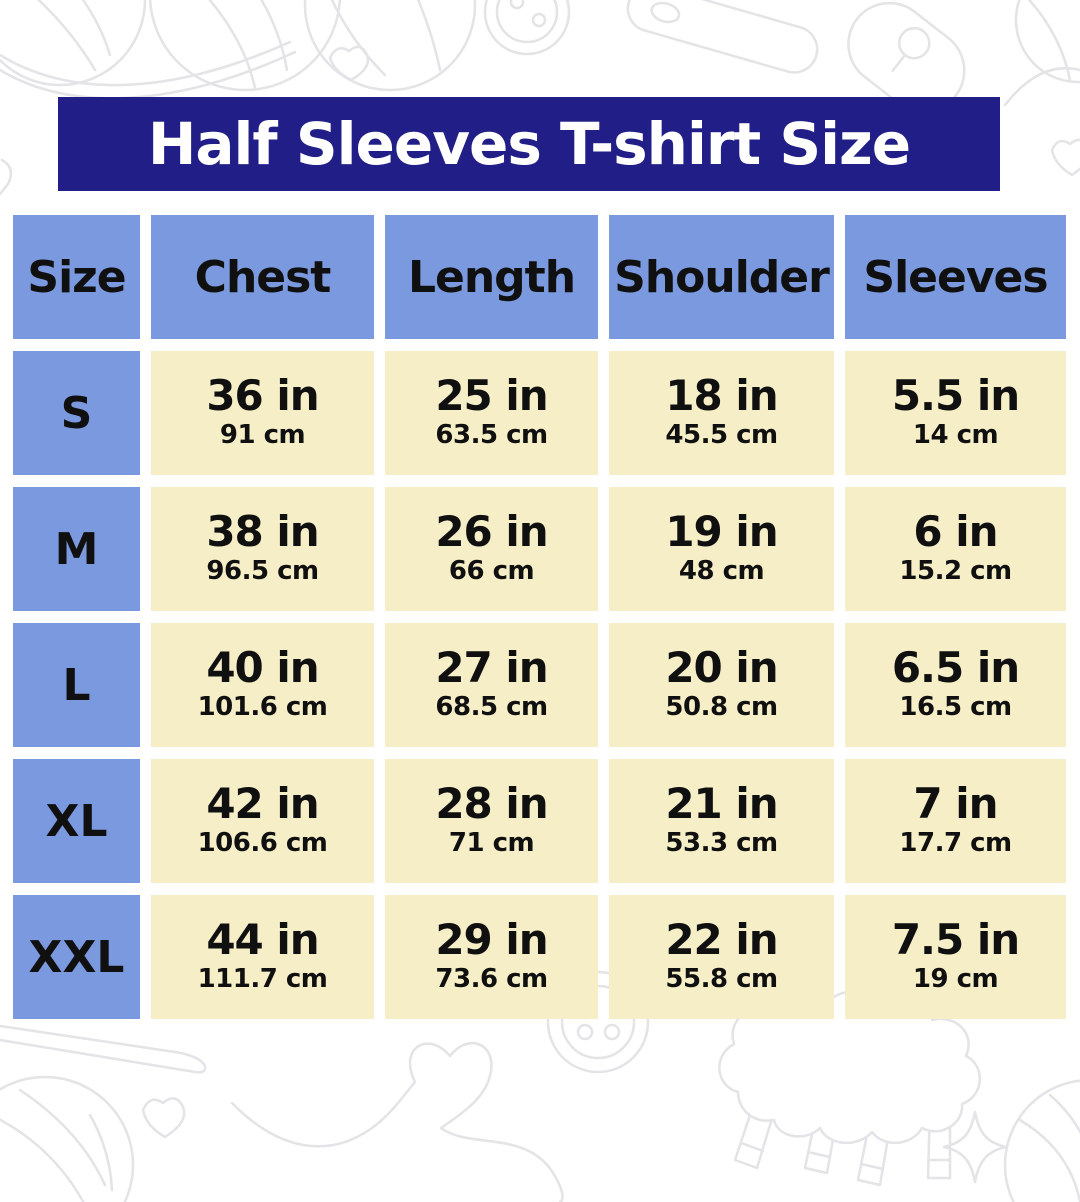  I want to click on cell-xl-shoulder: 21 in 53.3 cm, so click(721, 821).